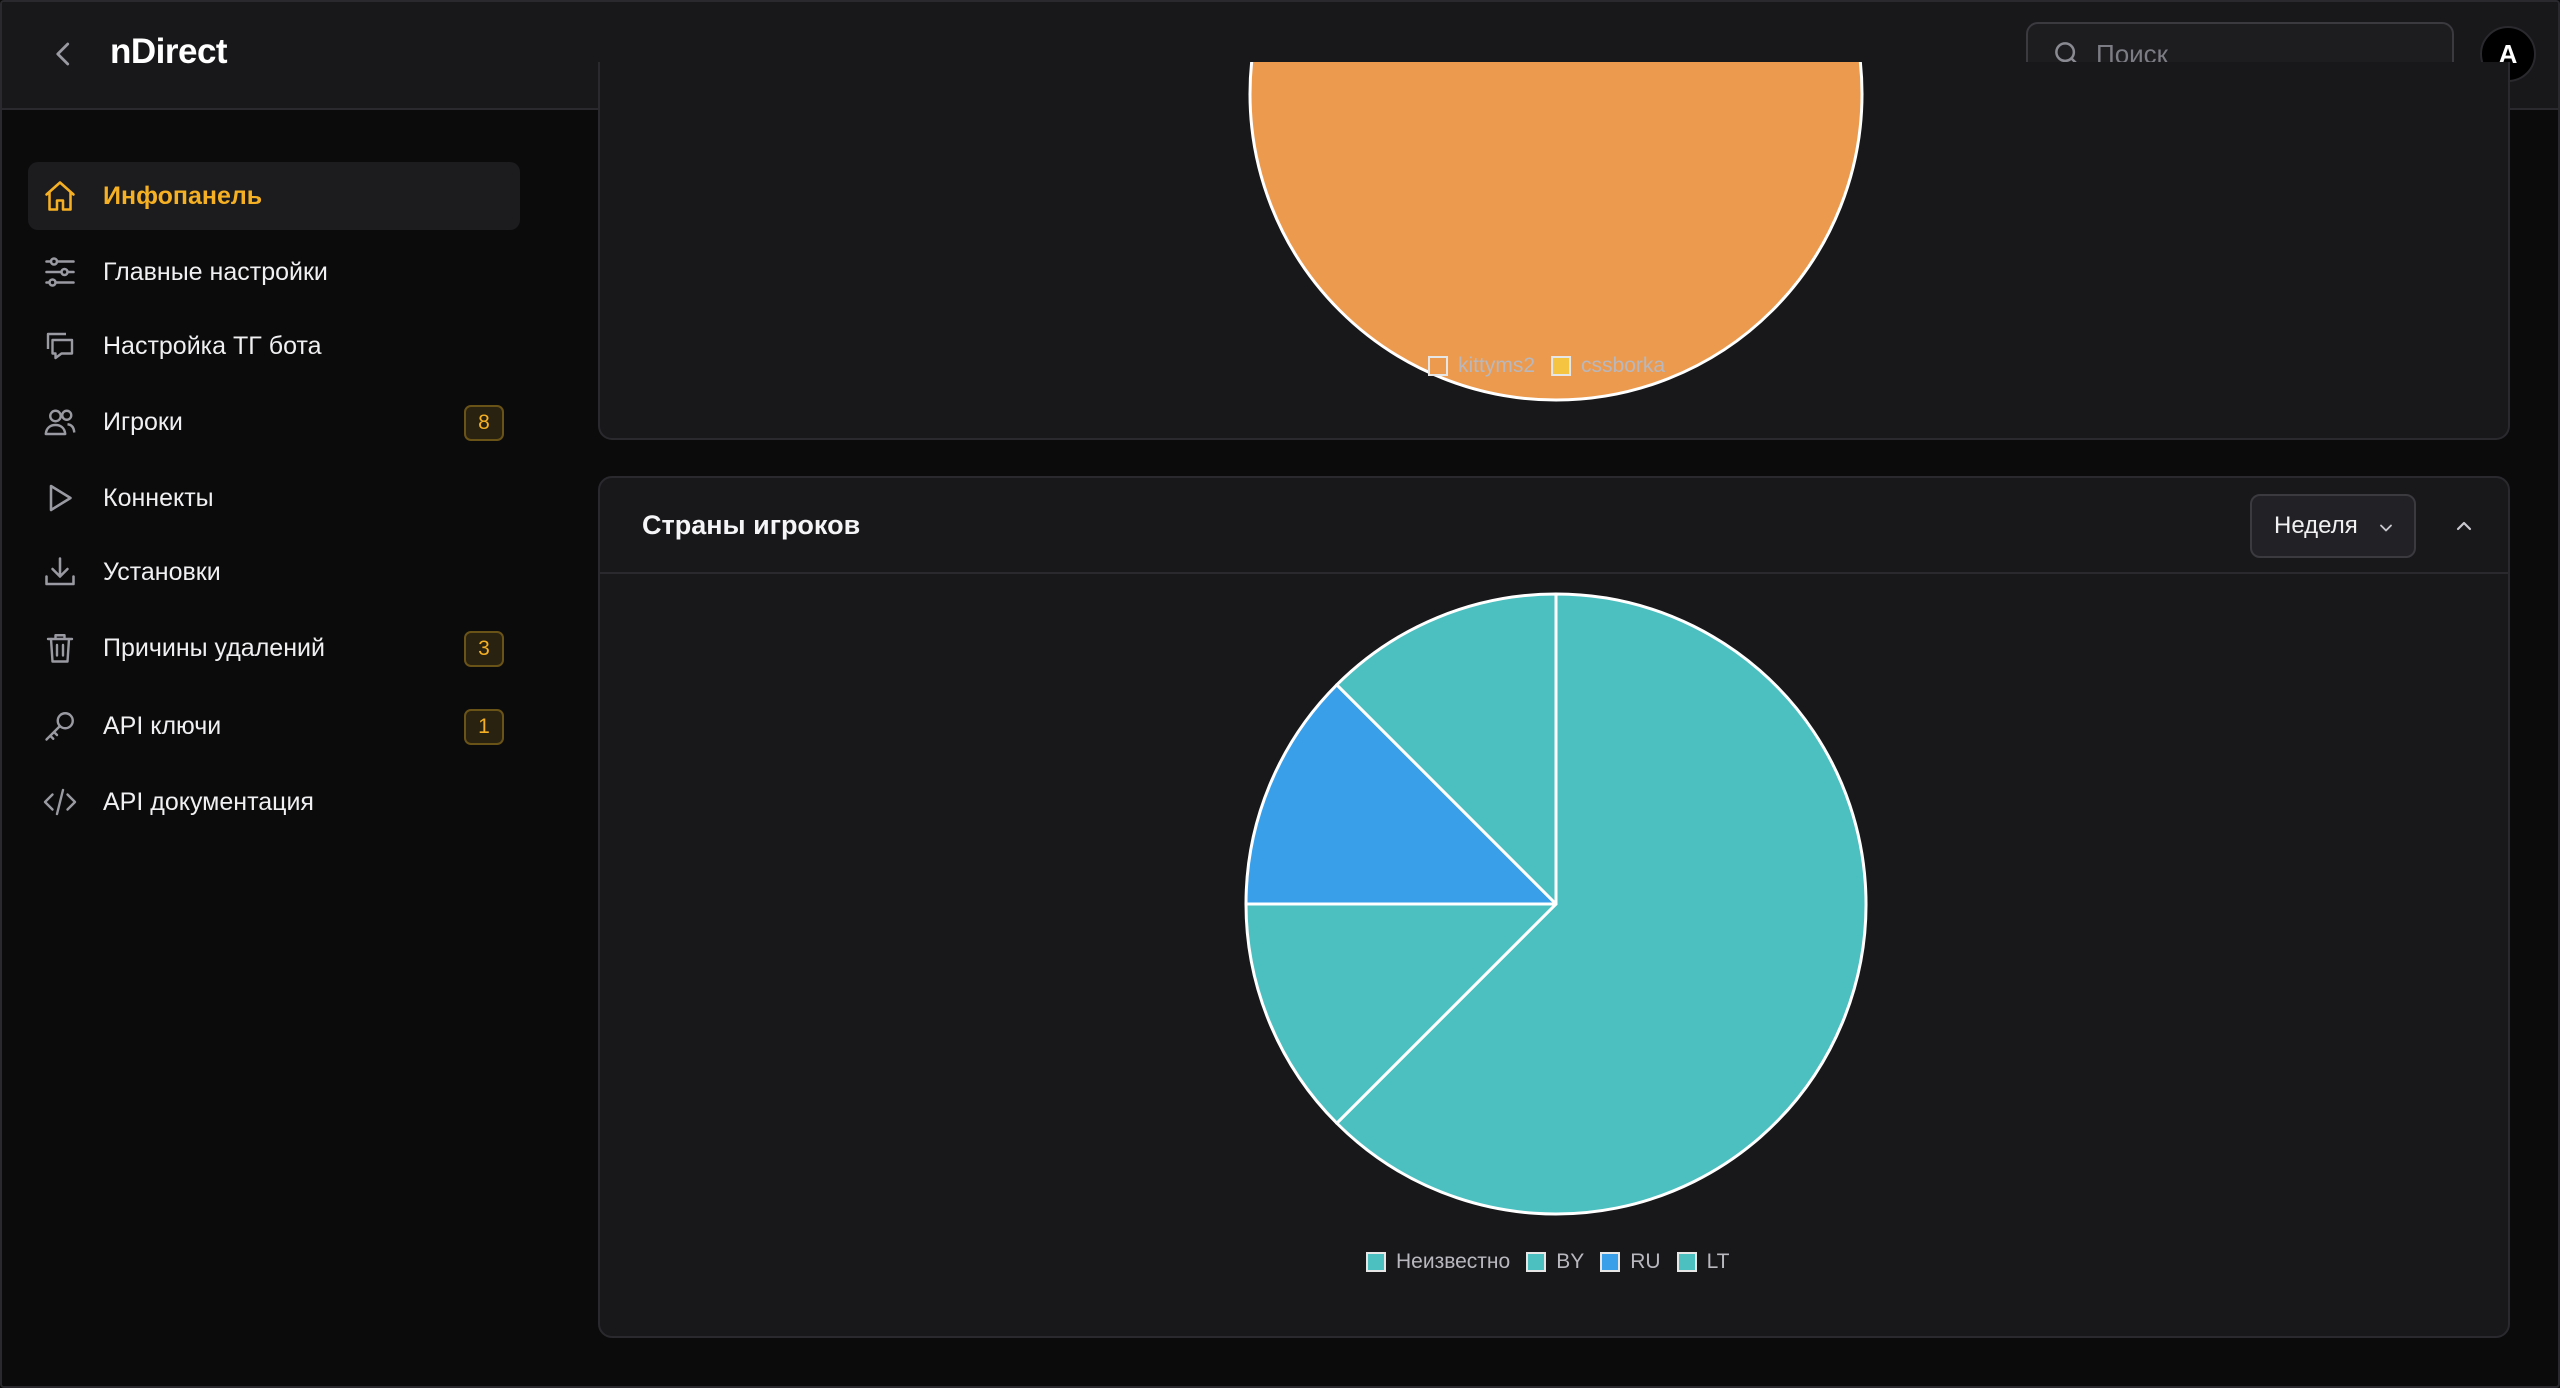  I want to click on home-icon, so click(60, 196).